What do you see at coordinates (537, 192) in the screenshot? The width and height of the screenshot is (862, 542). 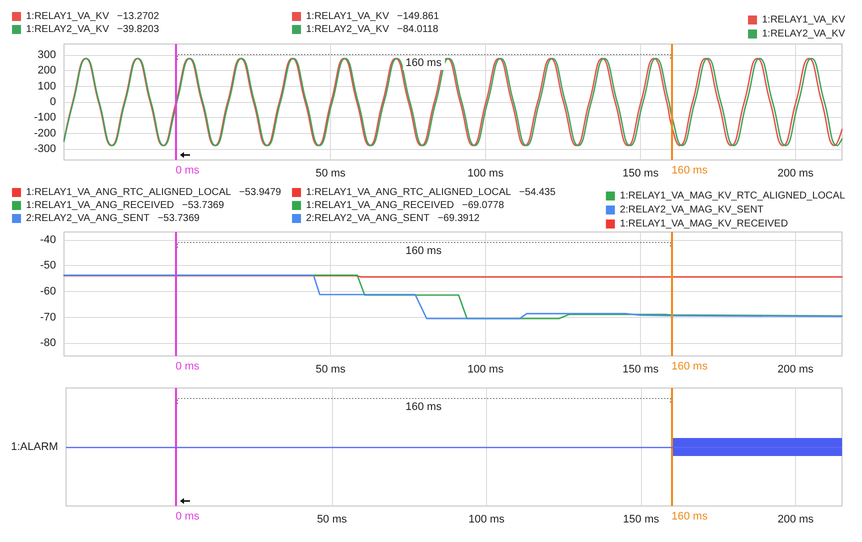 I see `text: −54.435` at bounding box center [537, 192].